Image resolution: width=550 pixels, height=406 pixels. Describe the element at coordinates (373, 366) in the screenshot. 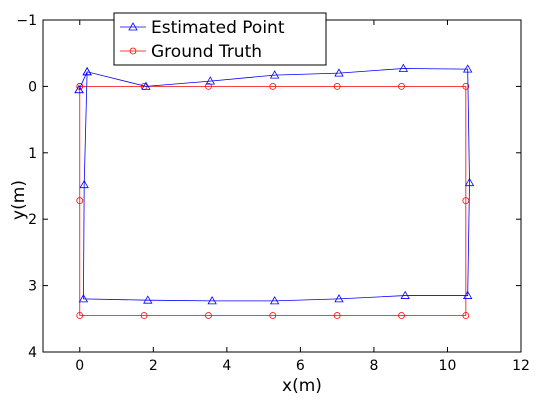

I see `x-tick-label-4: 8` at that location.